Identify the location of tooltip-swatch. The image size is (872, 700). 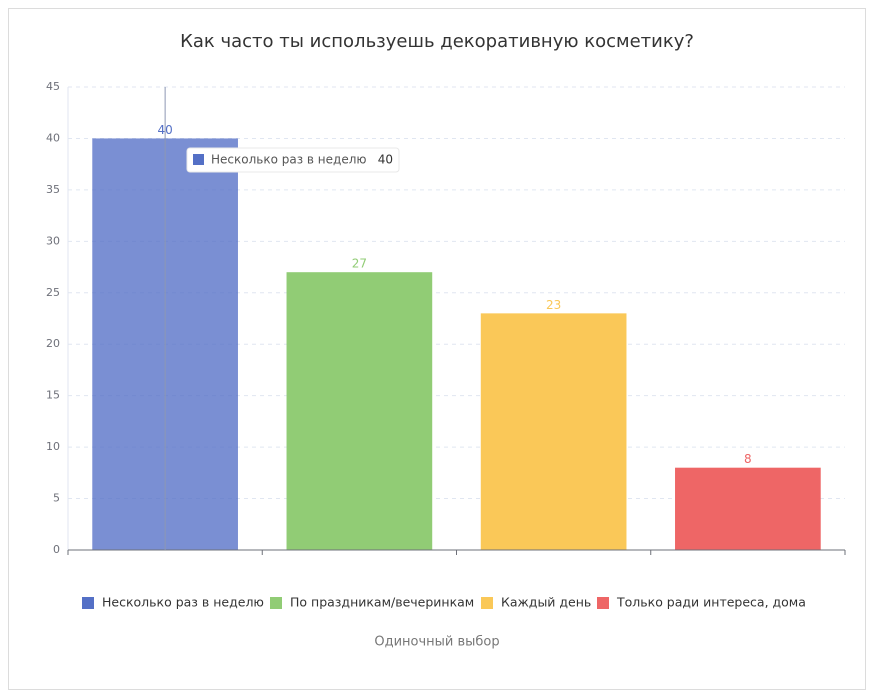
(198, 159).